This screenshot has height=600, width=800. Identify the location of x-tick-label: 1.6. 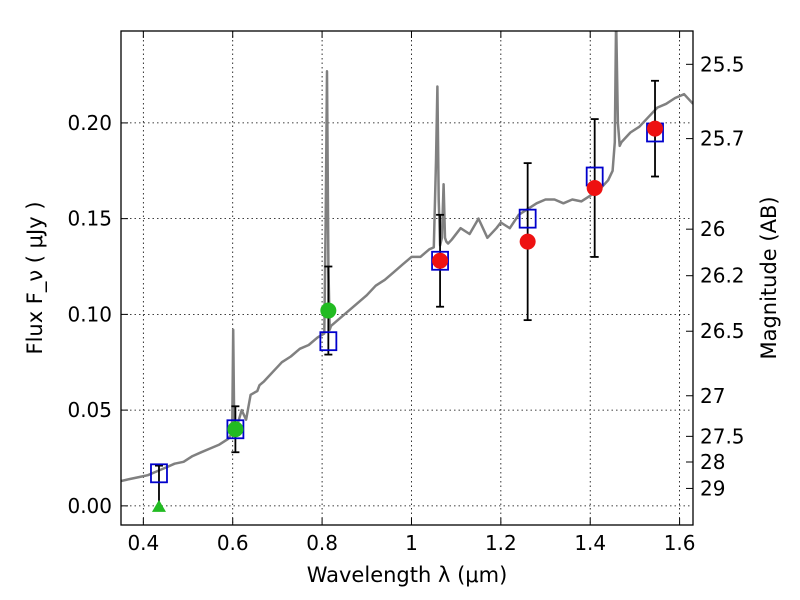
(680, 543).